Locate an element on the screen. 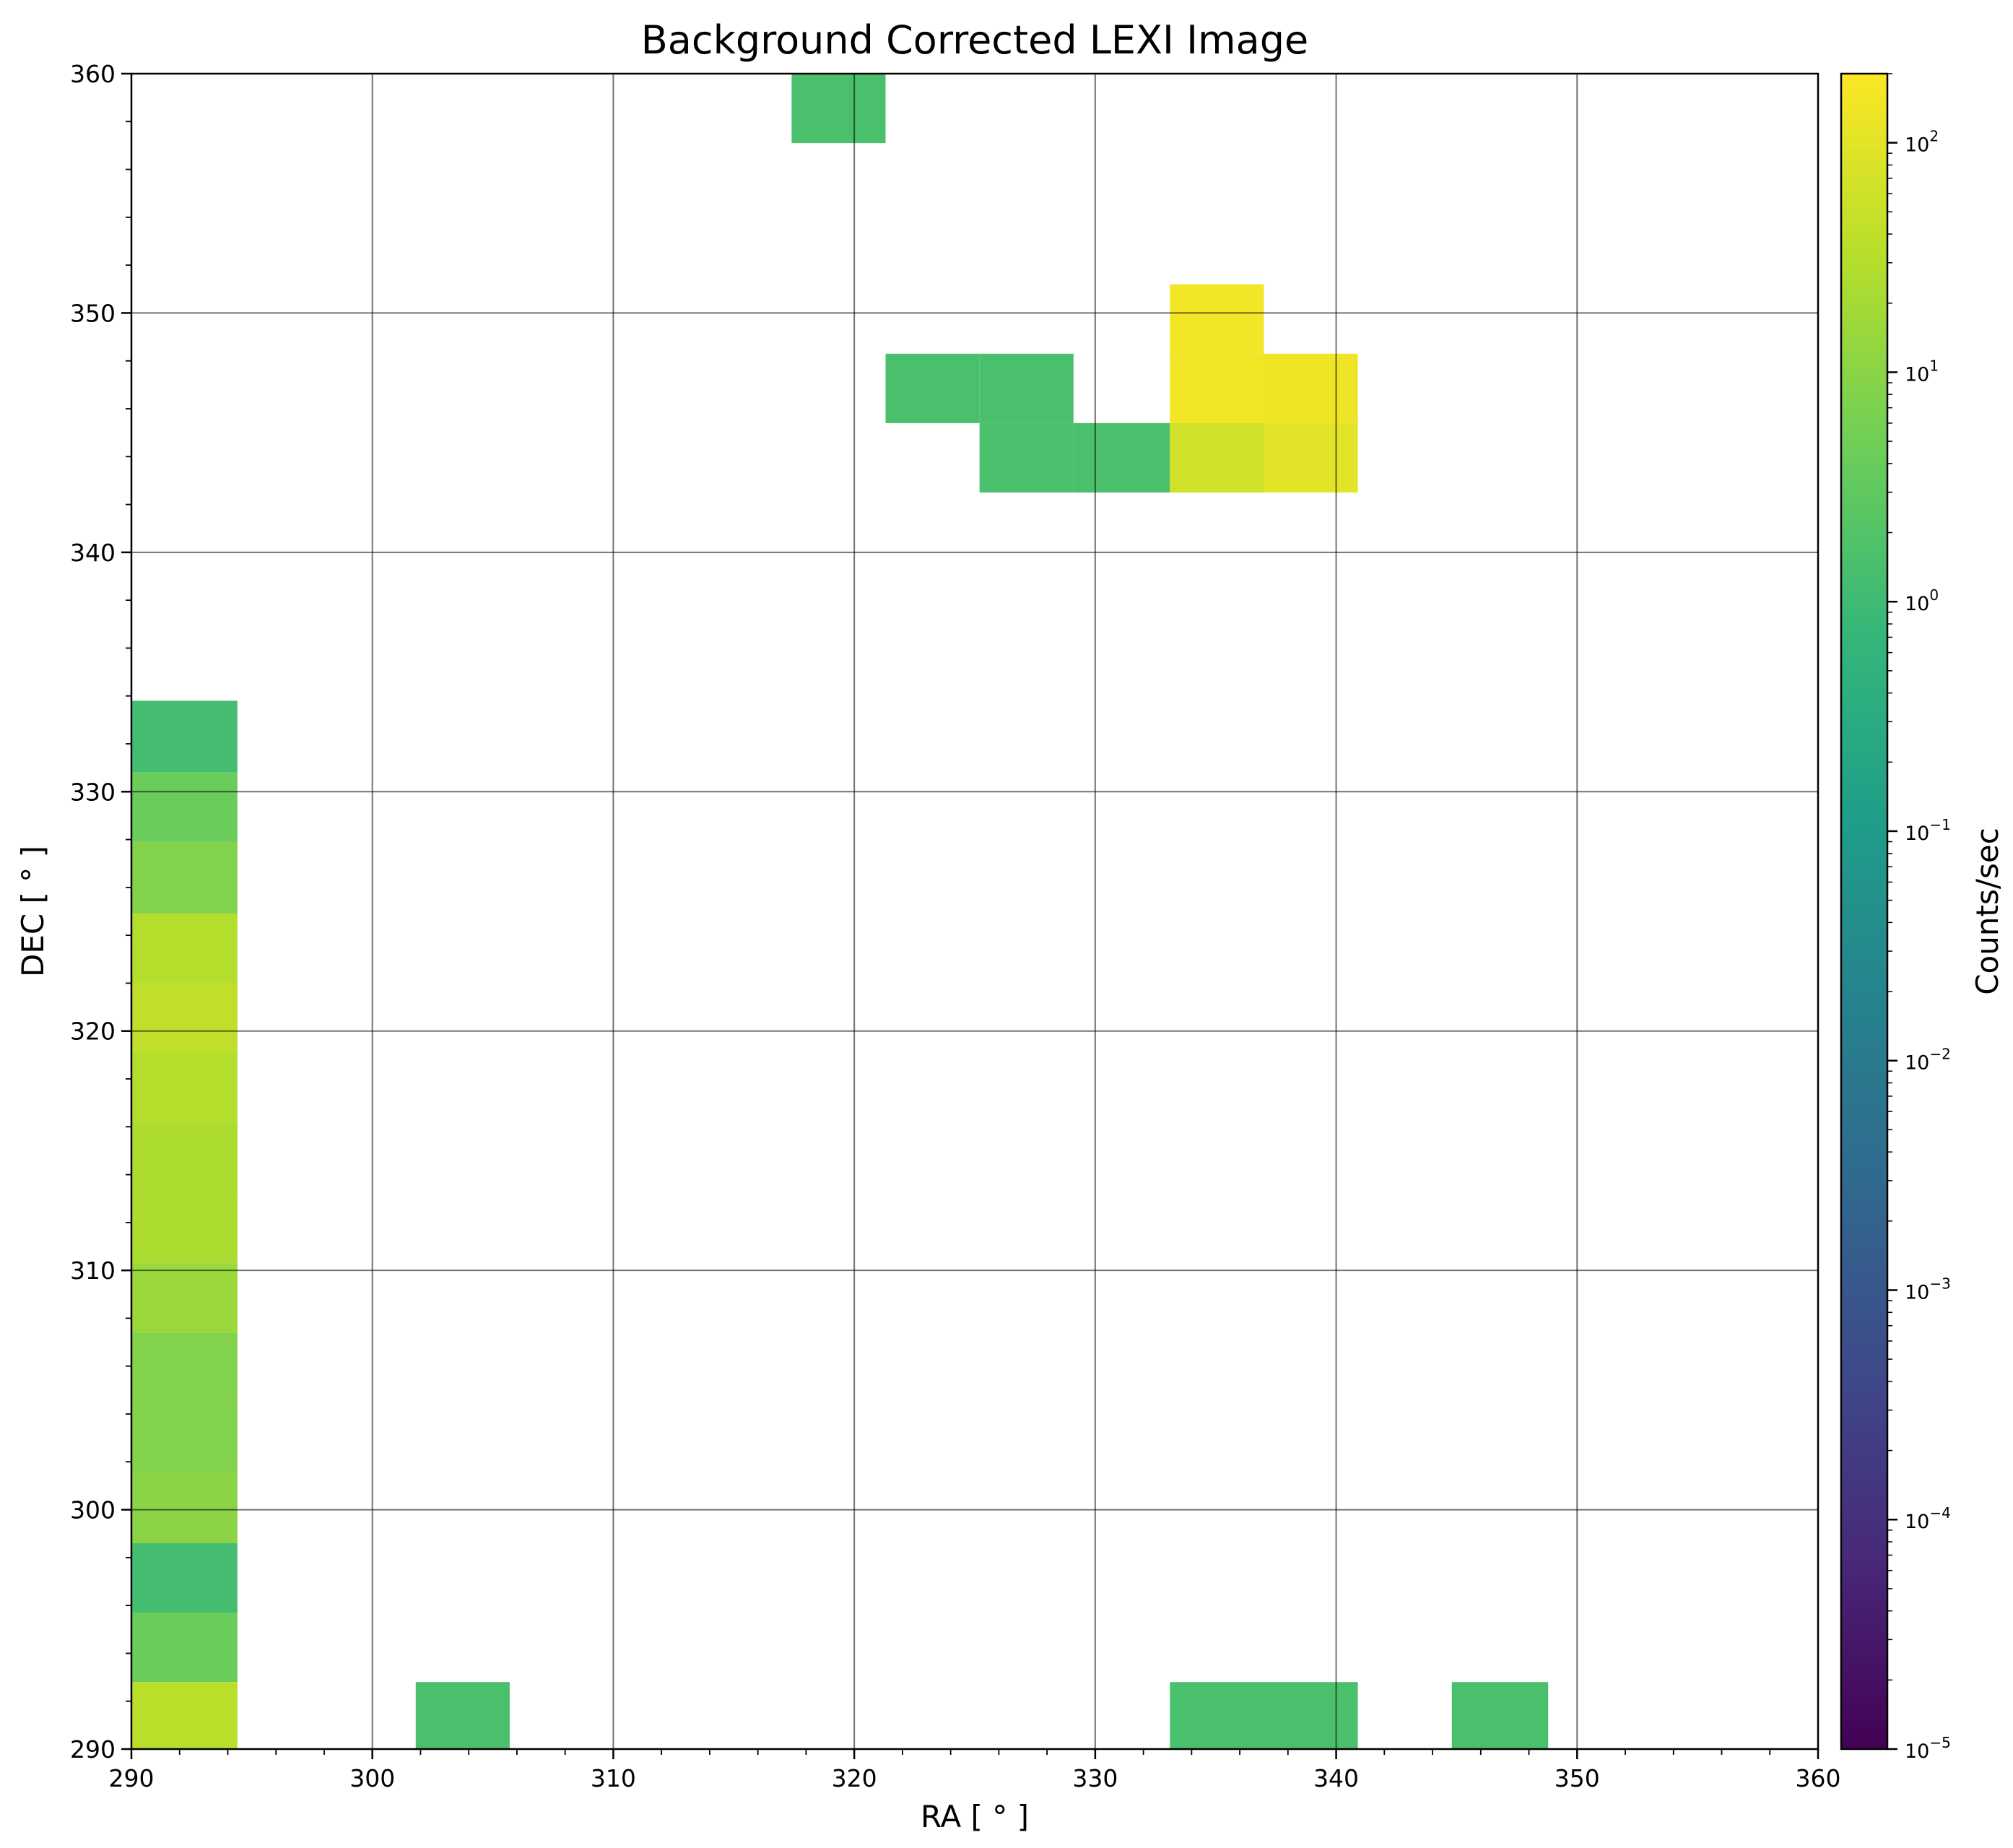 This screenshot has height=1848, width=2013. x-tick-label: 350 is located at coordinates (1577, 1778).